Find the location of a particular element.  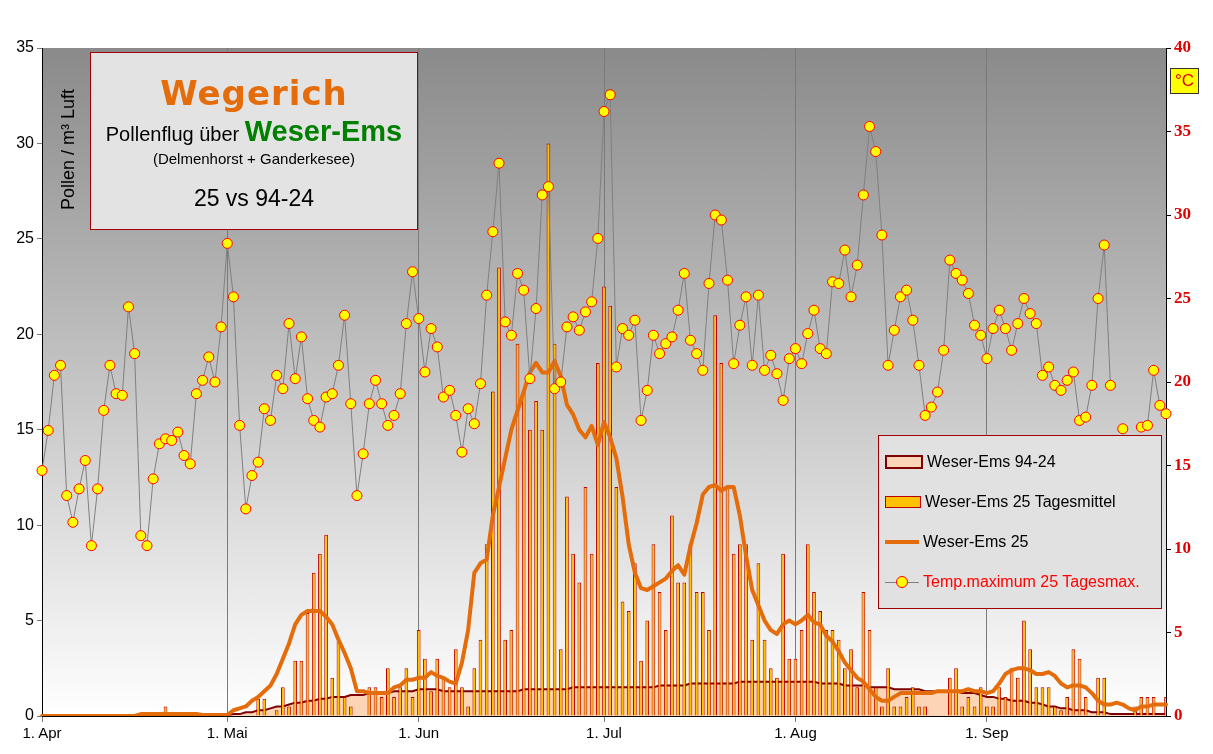

x-tick-label: 1. Jun is located at coordinates (419, 733).